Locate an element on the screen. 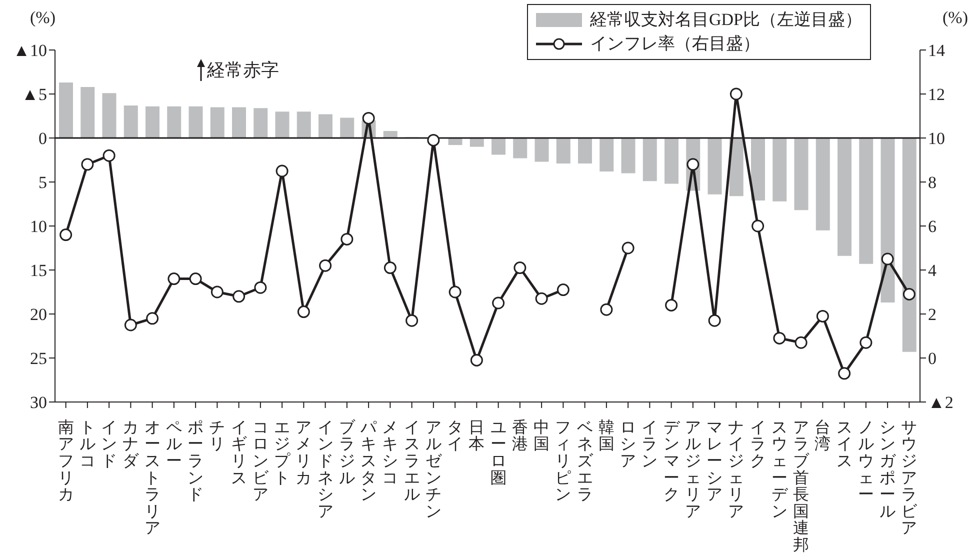 This screenshot has height=560, width=978. x-tick-label: イスラエル is located at coordinates (412, 461).